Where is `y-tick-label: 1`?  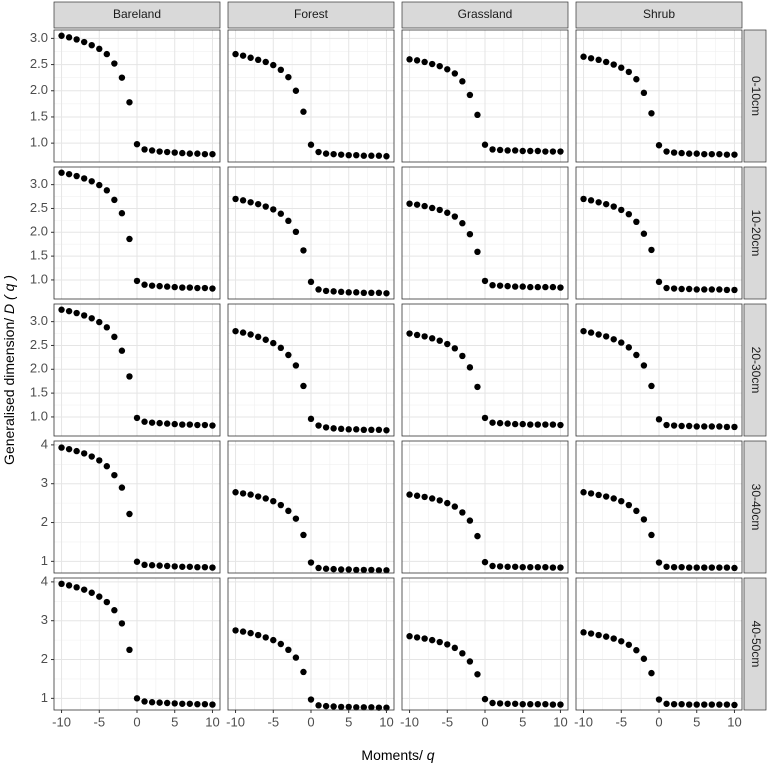
y-tick-label: 1 is located at coordinates (44, 560).